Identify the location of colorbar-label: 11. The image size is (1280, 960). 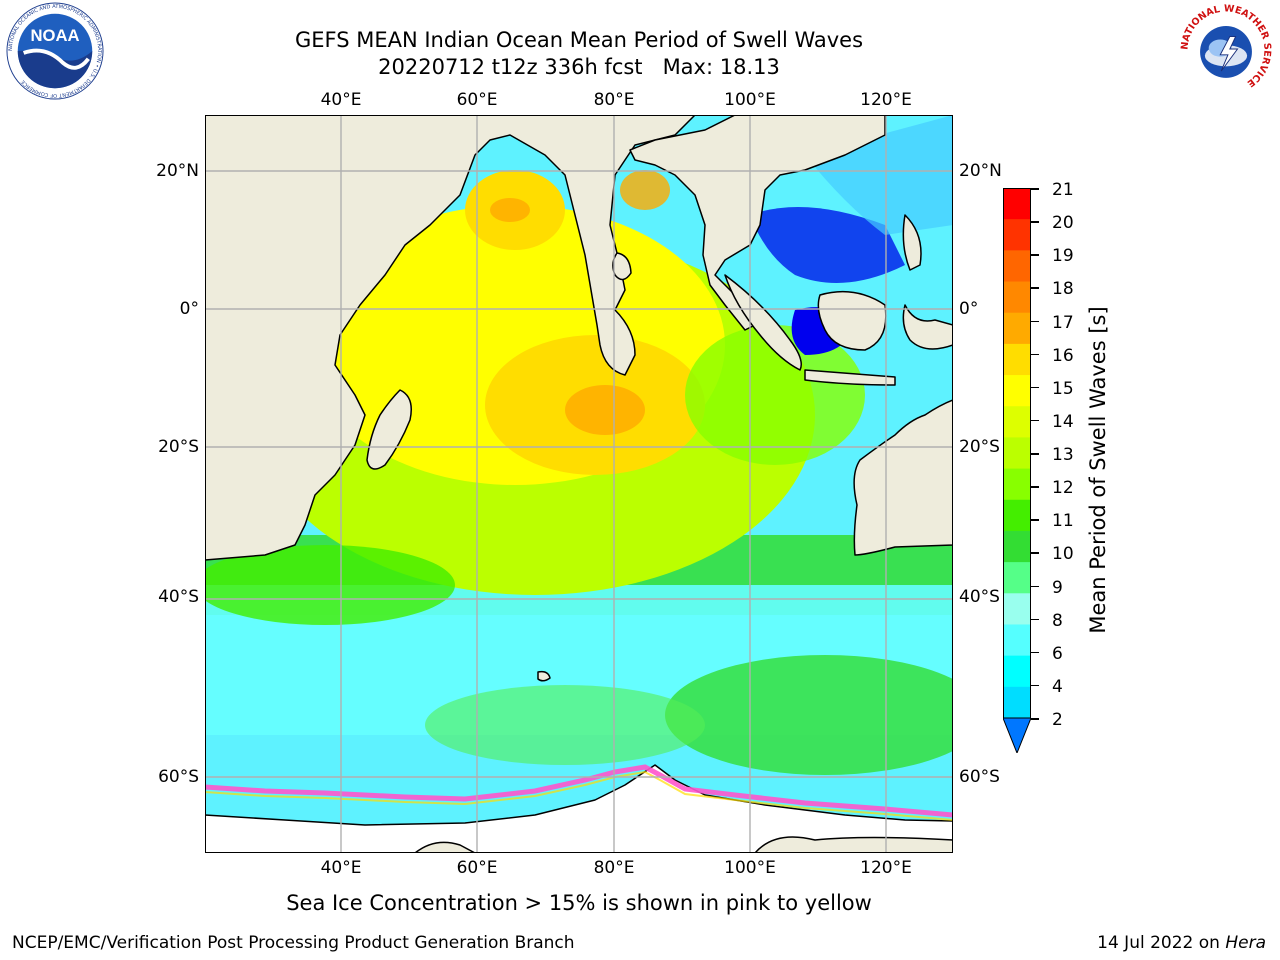
(1063, 521).